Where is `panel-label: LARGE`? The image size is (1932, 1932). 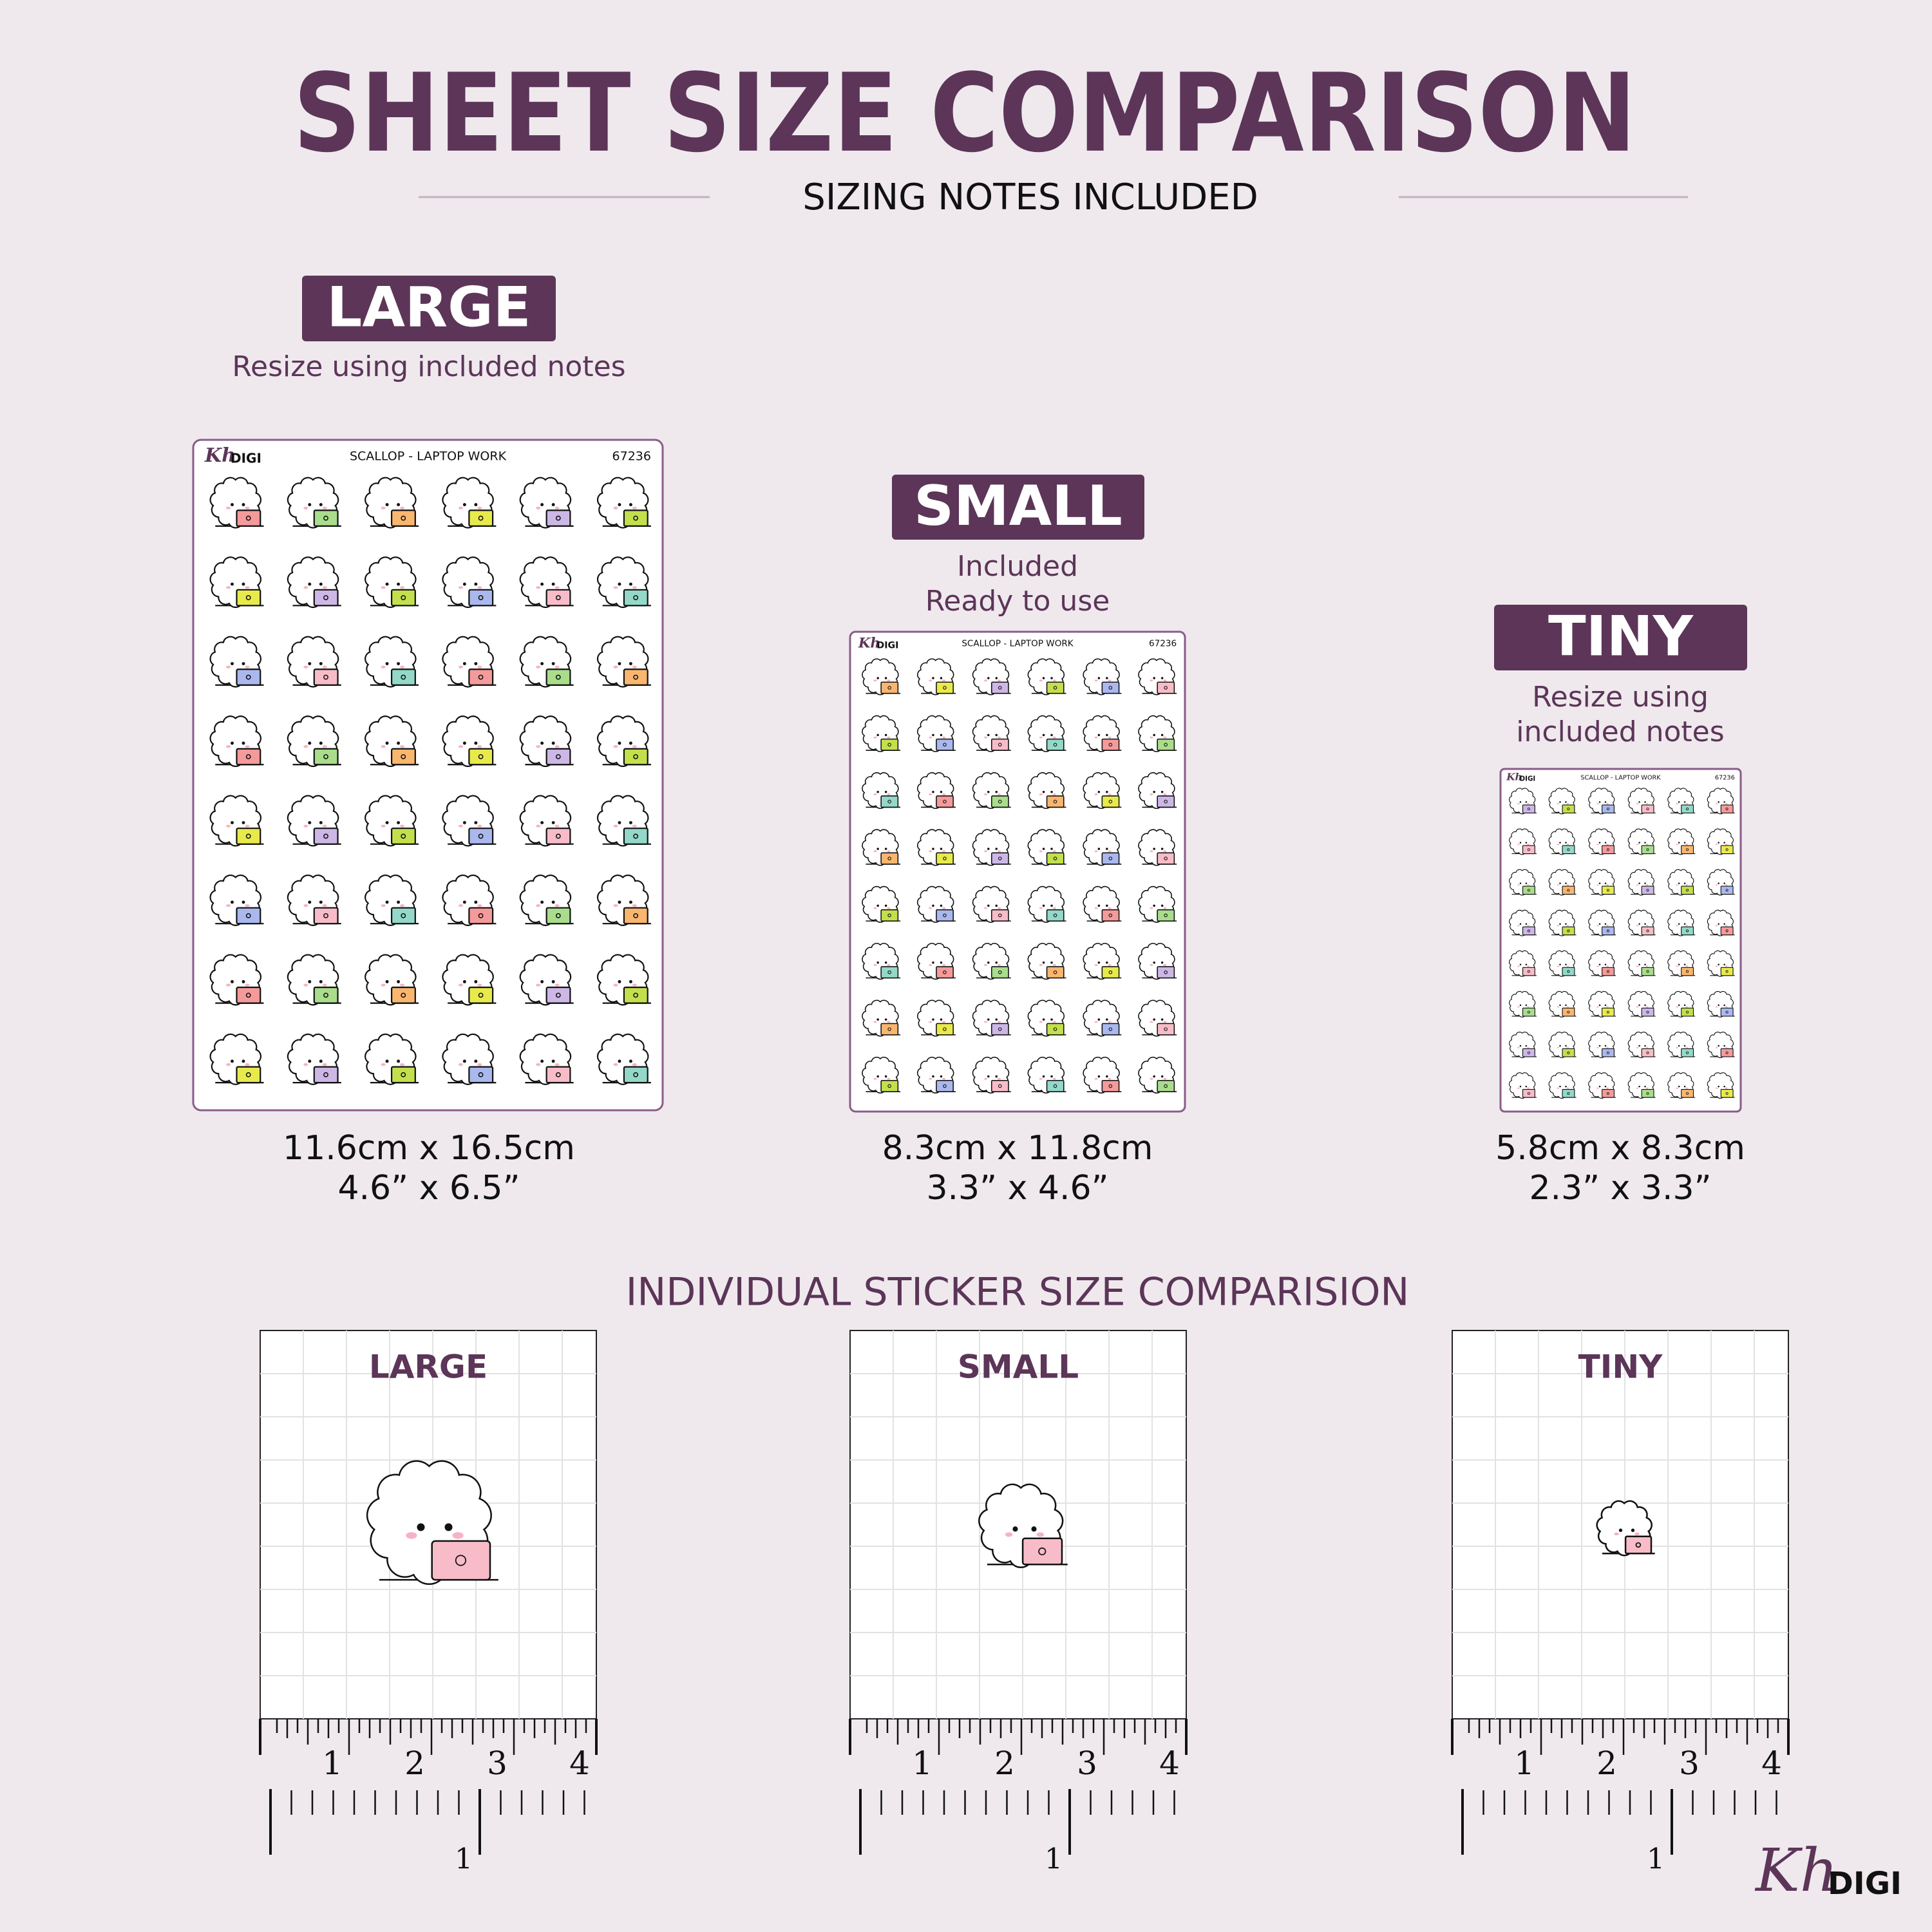 panel-label: LARGE is located at coordinates (429, 1368).